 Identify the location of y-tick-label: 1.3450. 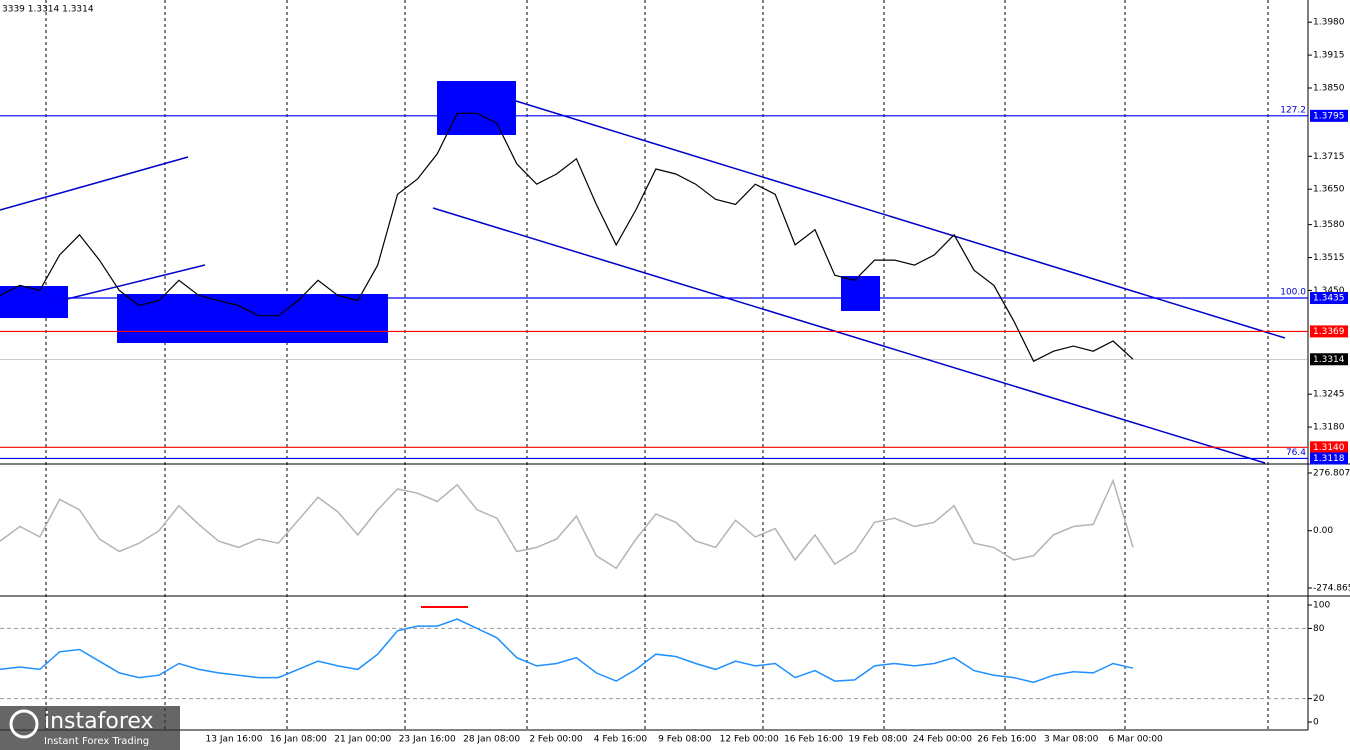
(1329, 291).